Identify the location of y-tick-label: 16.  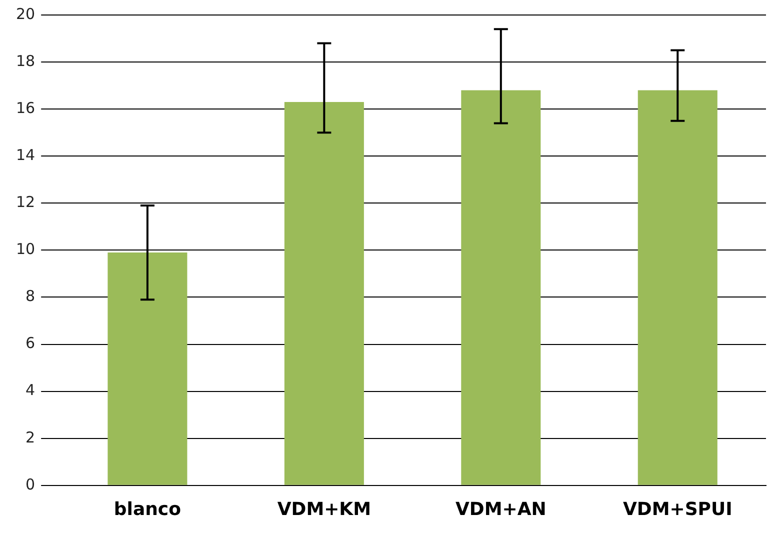
(26, 107).